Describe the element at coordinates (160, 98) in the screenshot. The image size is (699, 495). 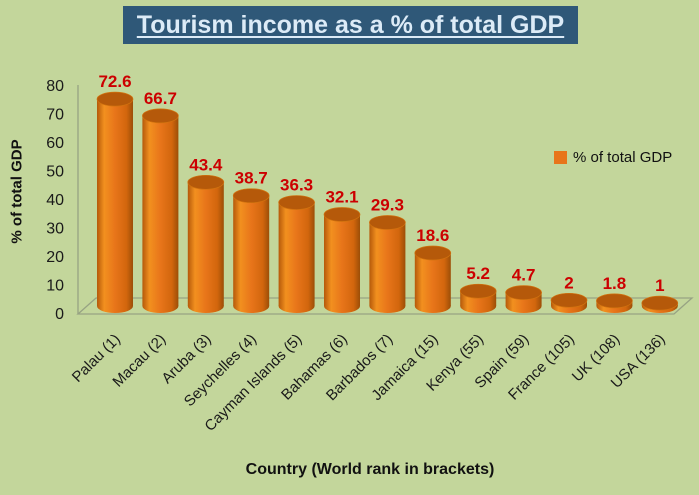
I see `value-label: 66.7` at that location.